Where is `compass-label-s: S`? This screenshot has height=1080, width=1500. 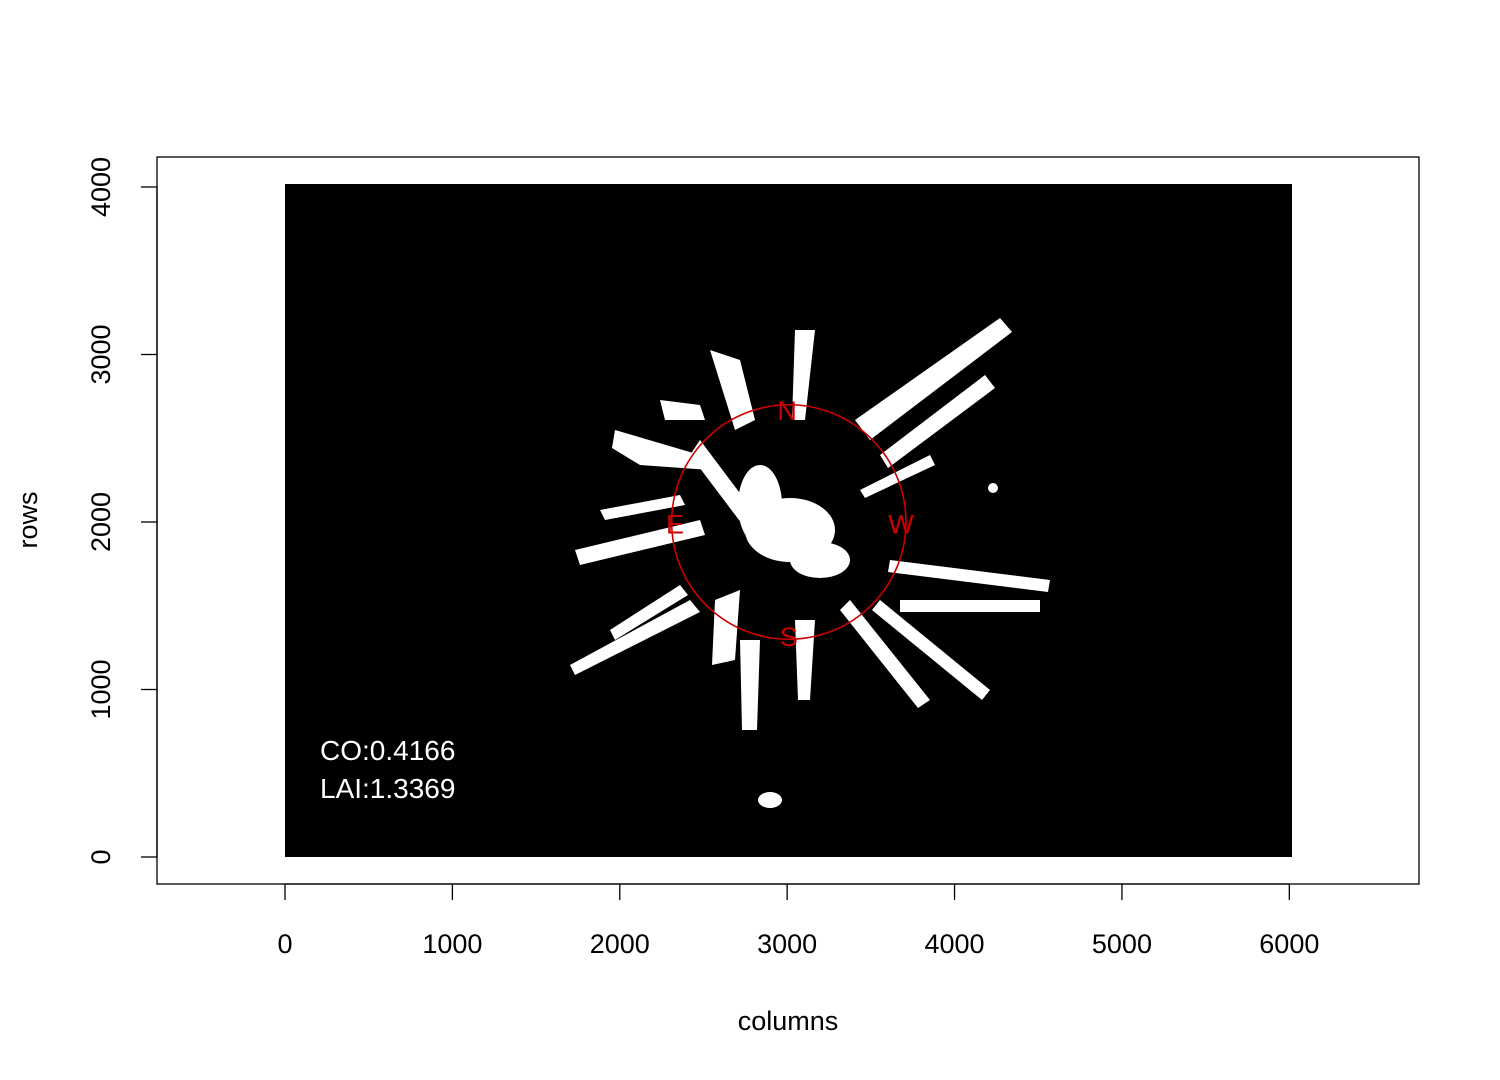
compass-label-s: S is located at coordinates (789, 637).